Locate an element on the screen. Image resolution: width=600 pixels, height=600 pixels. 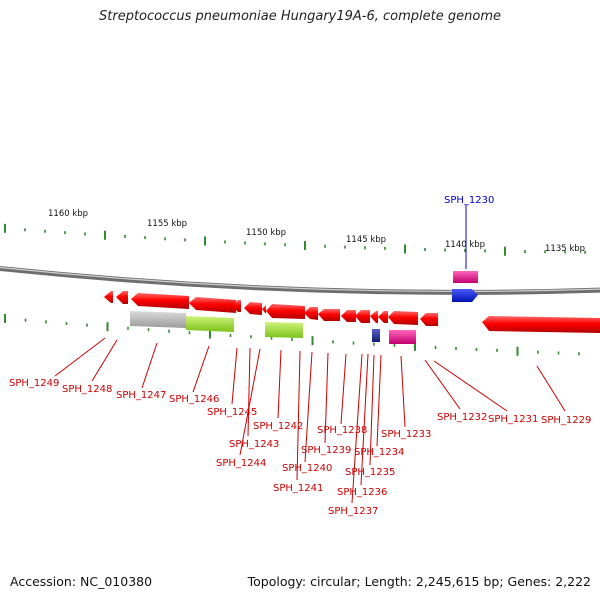
gene-label-sph-1249: SPH_1249 is located at coordinates (34, 383).